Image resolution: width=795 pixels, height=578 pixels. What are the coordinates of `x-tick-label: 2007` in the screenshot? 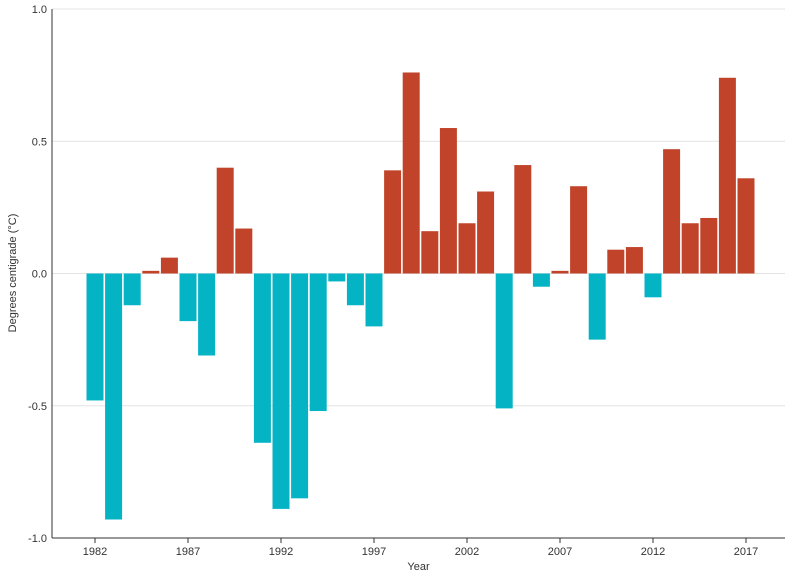 It's located at (560, 552).